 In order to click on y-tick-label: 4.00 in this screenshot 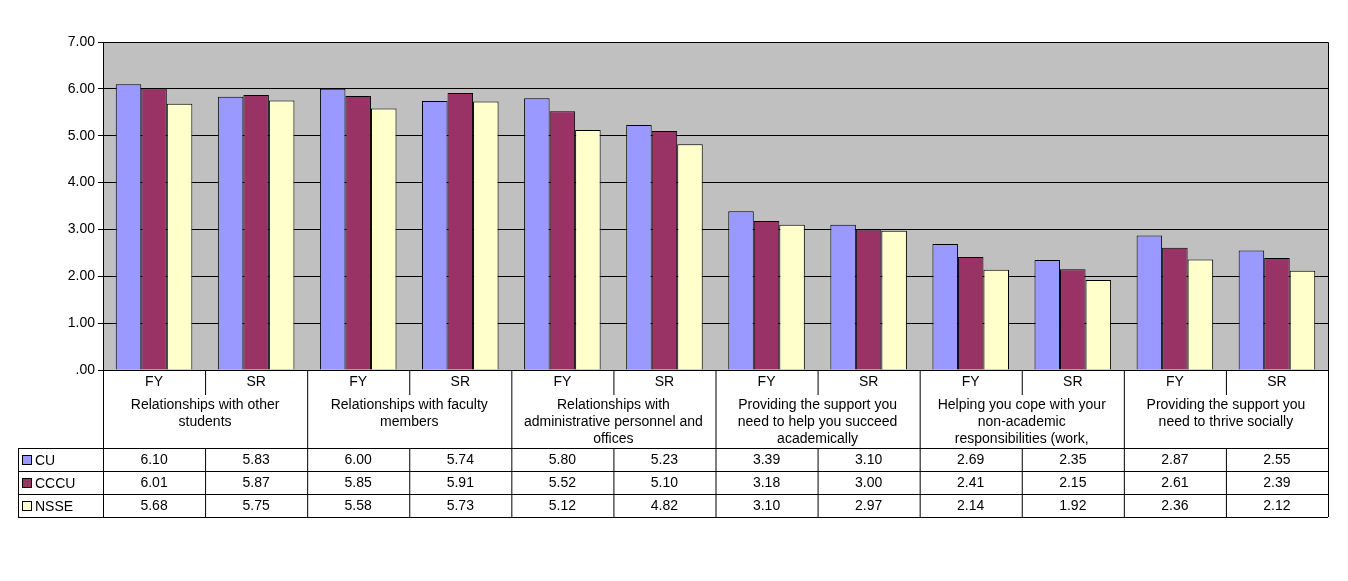, I will do `click(81, 181)`.